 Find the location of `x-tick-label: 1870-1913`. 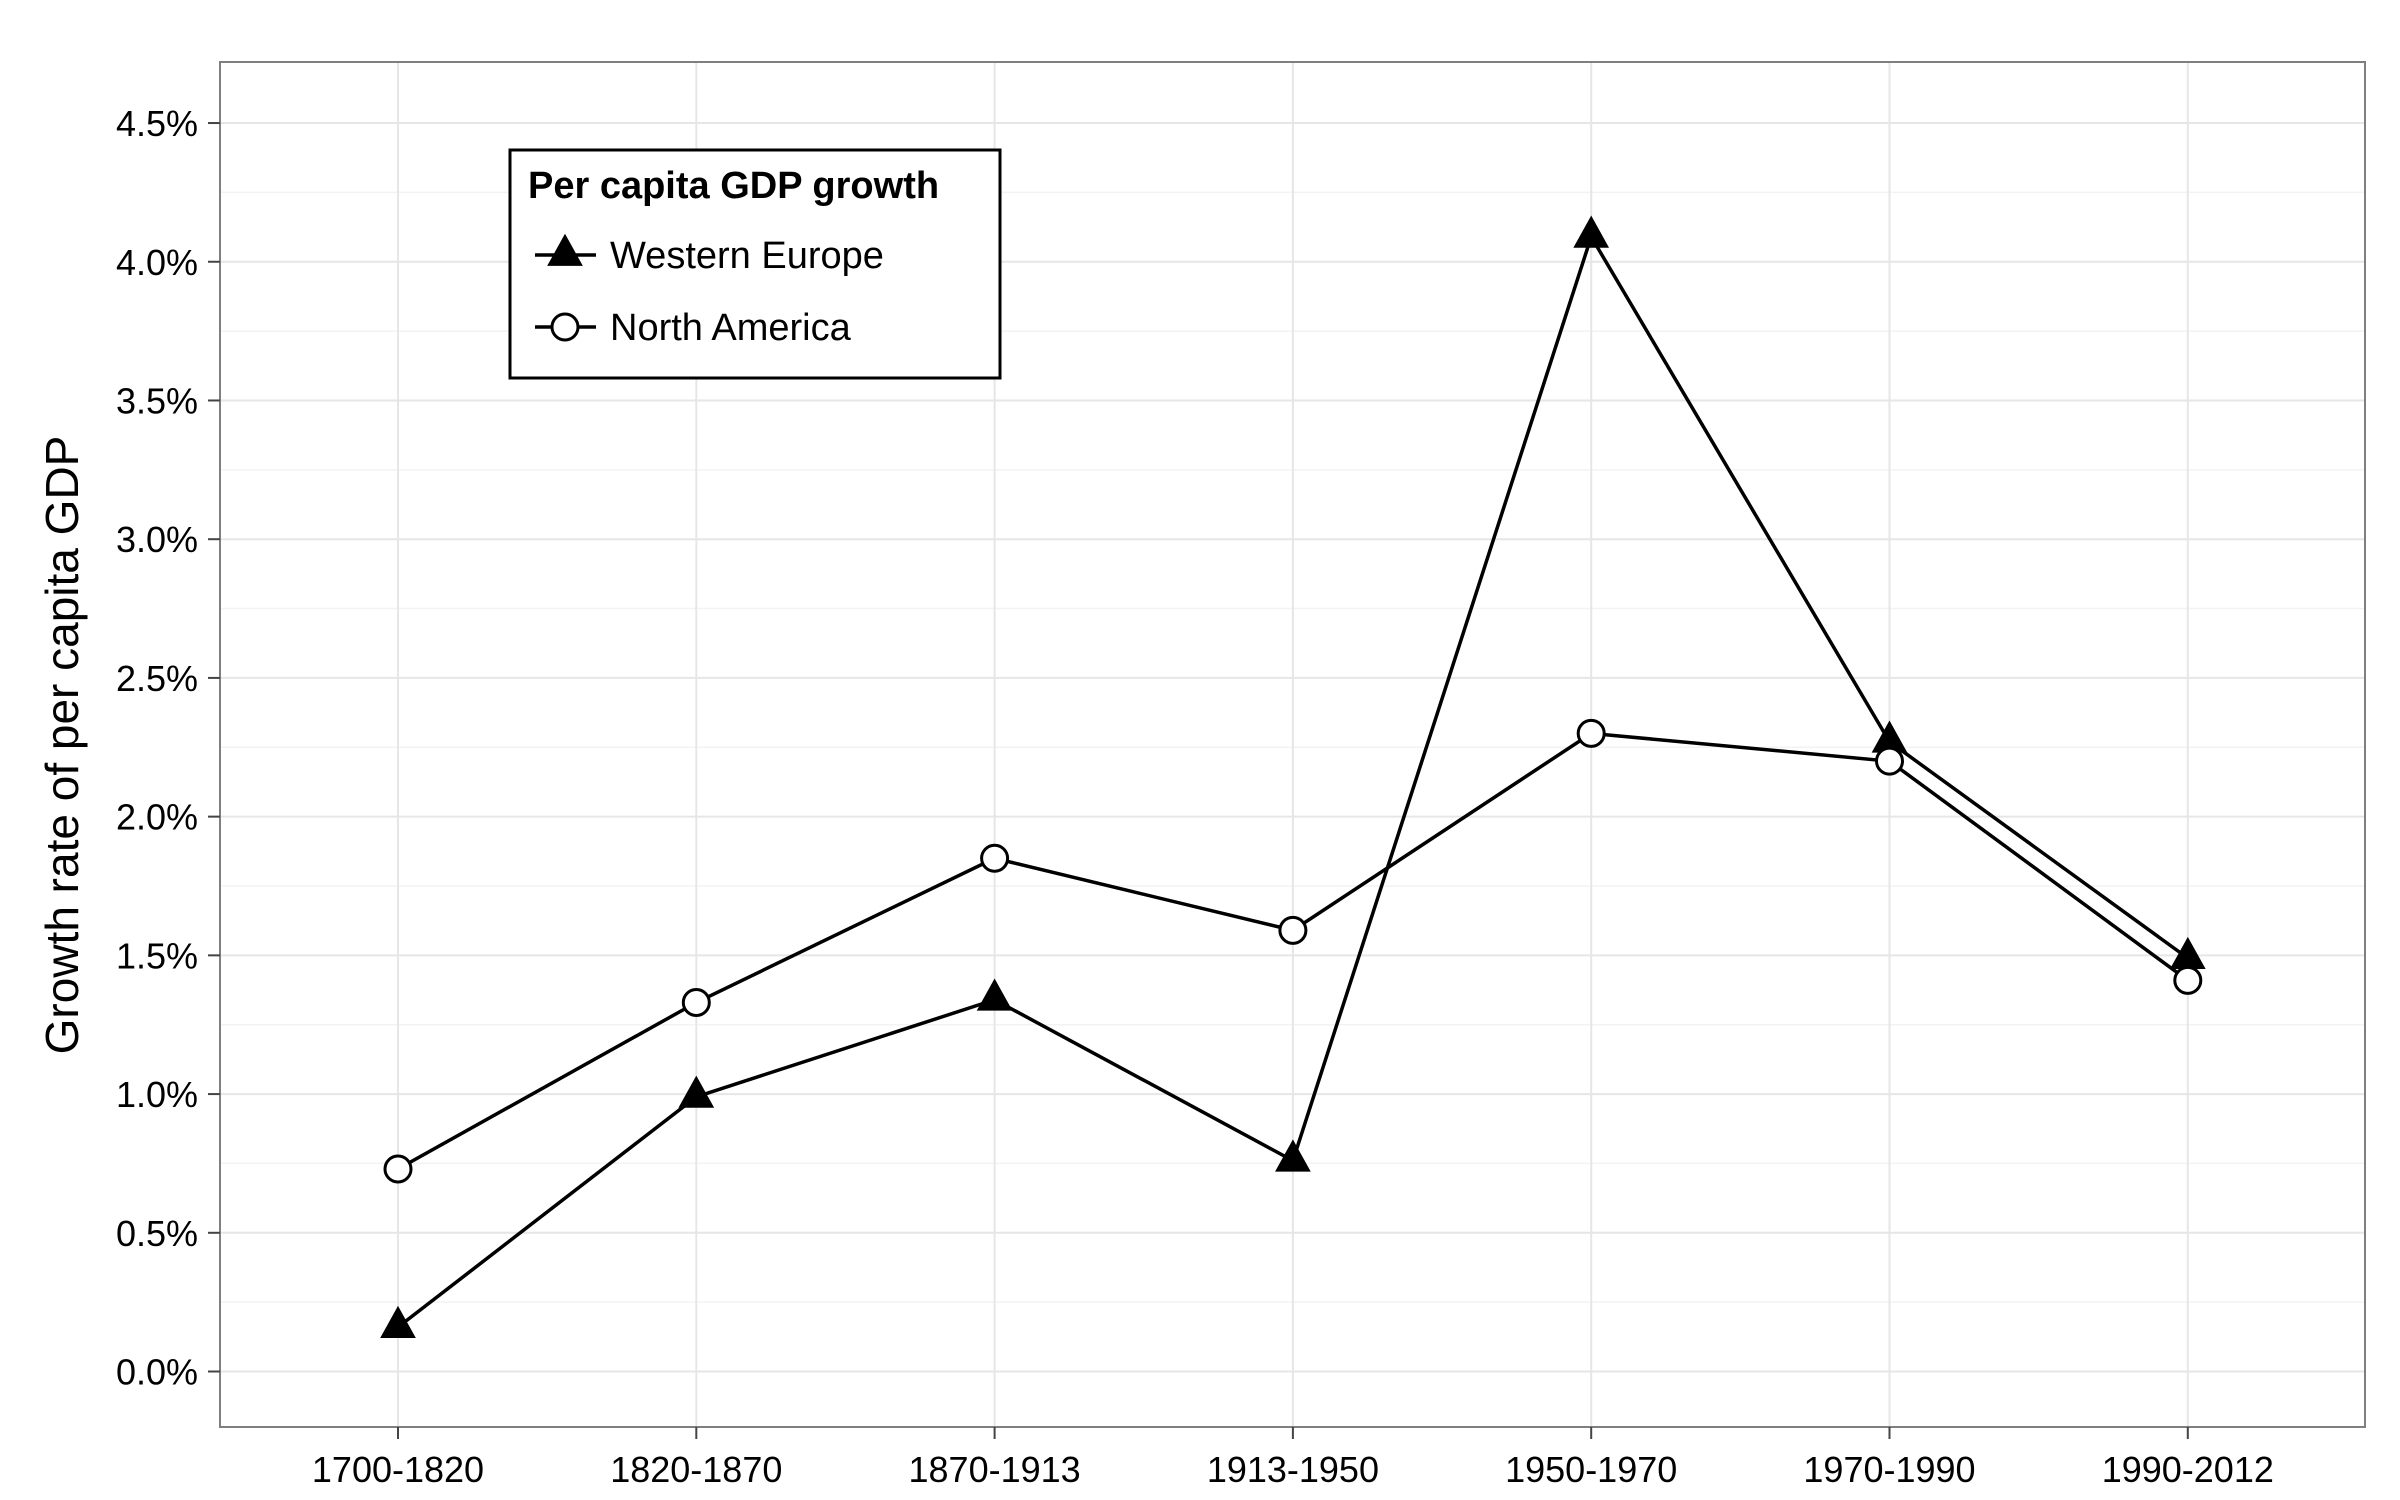

x-tick-label: 1870-1913 is located at coordinates (995, 1469).